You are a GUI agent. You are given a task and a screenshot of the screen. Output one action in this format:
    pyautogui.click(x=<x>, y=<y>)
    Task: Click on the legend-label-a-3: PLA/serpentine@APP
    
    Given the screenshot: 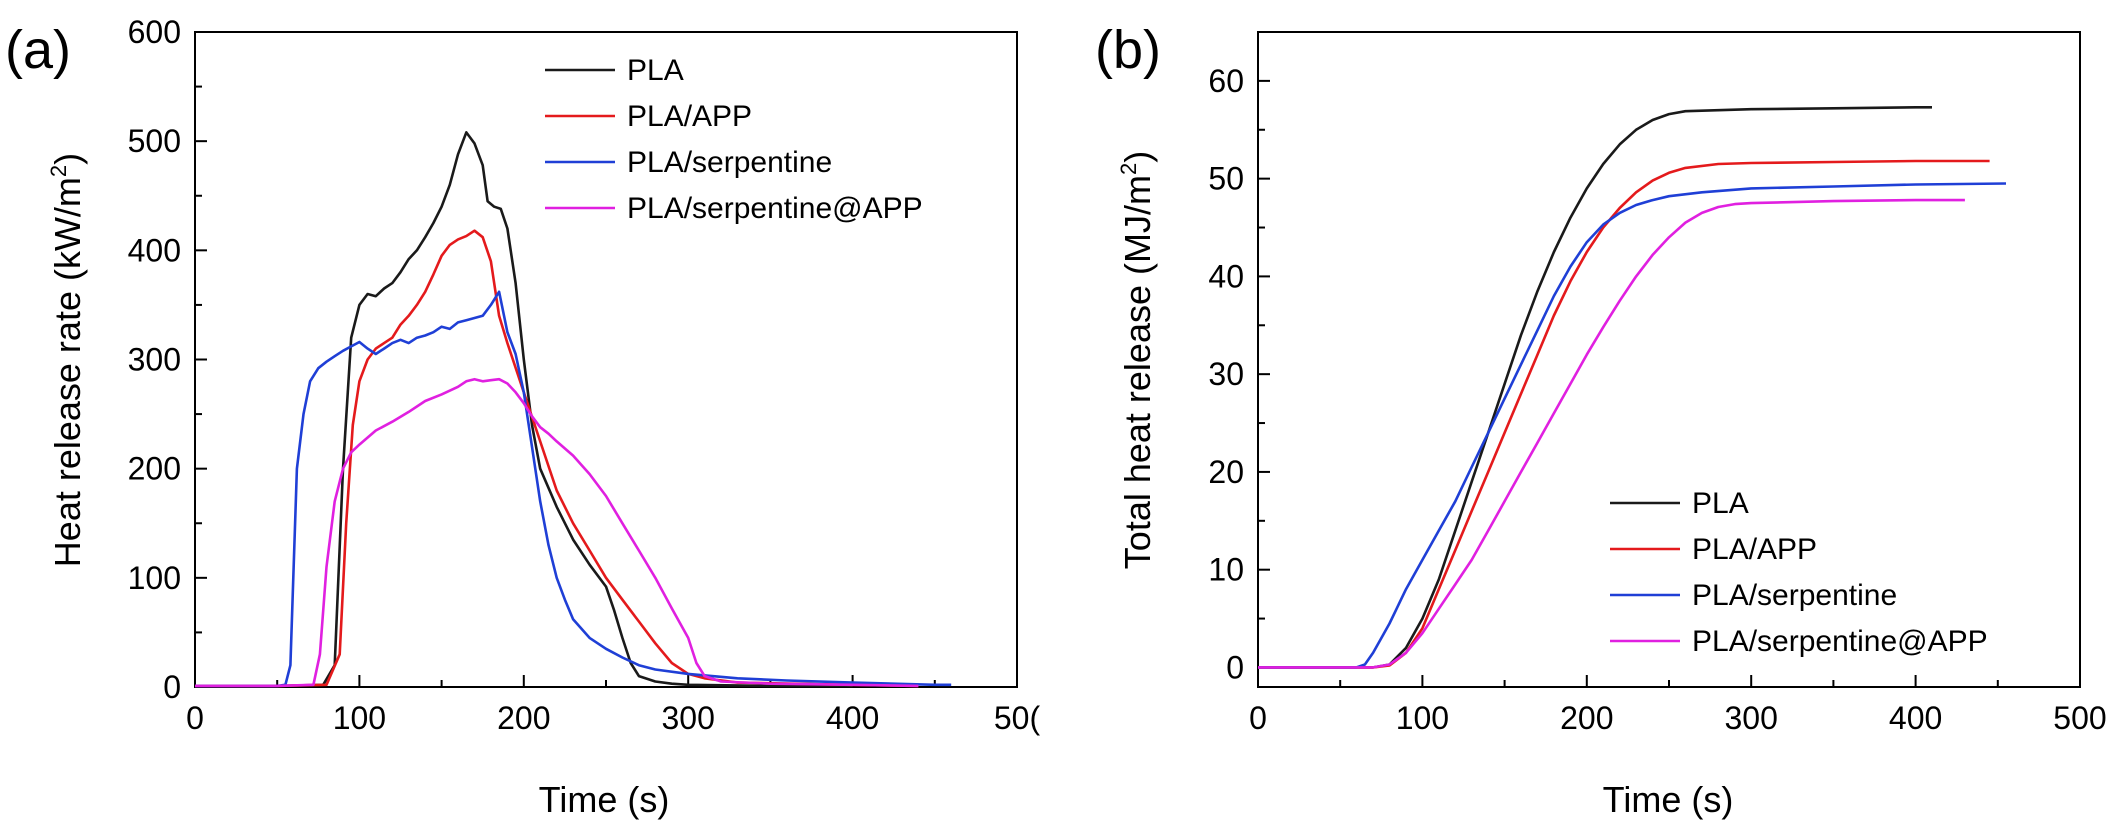 What is the action you would take?
    pyautogui.click(x=775, y=208)
    